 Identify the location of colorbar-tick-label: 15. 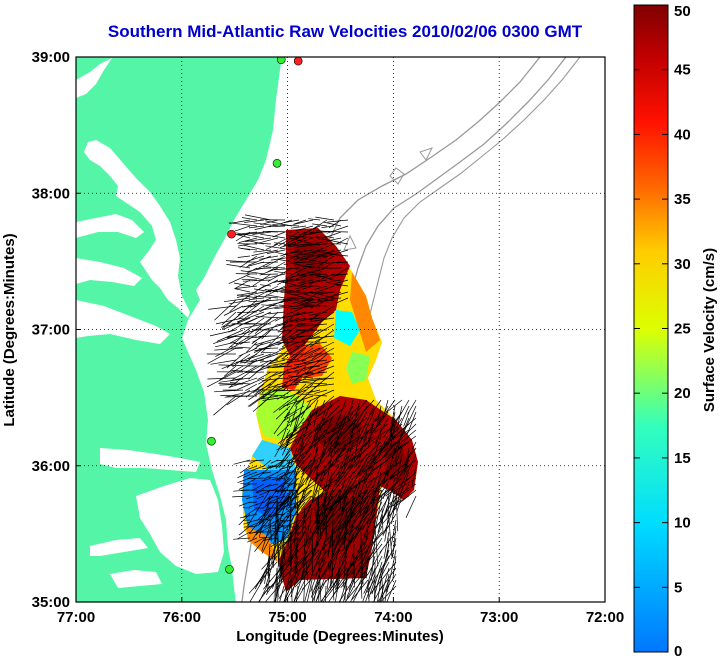
(682, 458).